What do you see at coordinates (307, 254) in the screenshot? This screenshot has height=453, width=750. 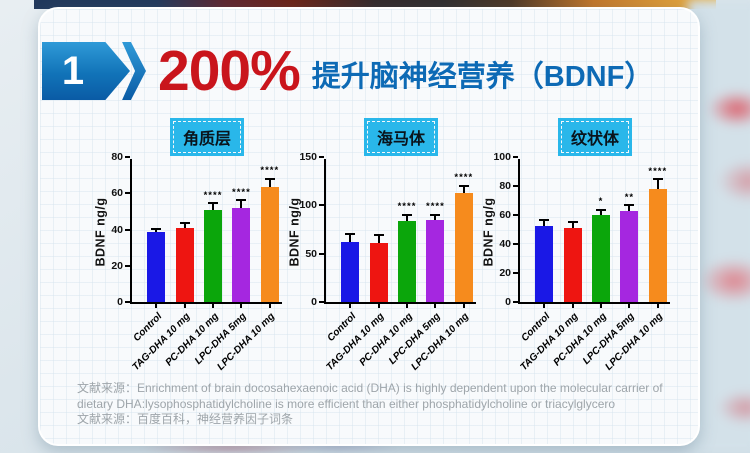 I see `y-axis-tick: 50` at bounding box center [307, 254].